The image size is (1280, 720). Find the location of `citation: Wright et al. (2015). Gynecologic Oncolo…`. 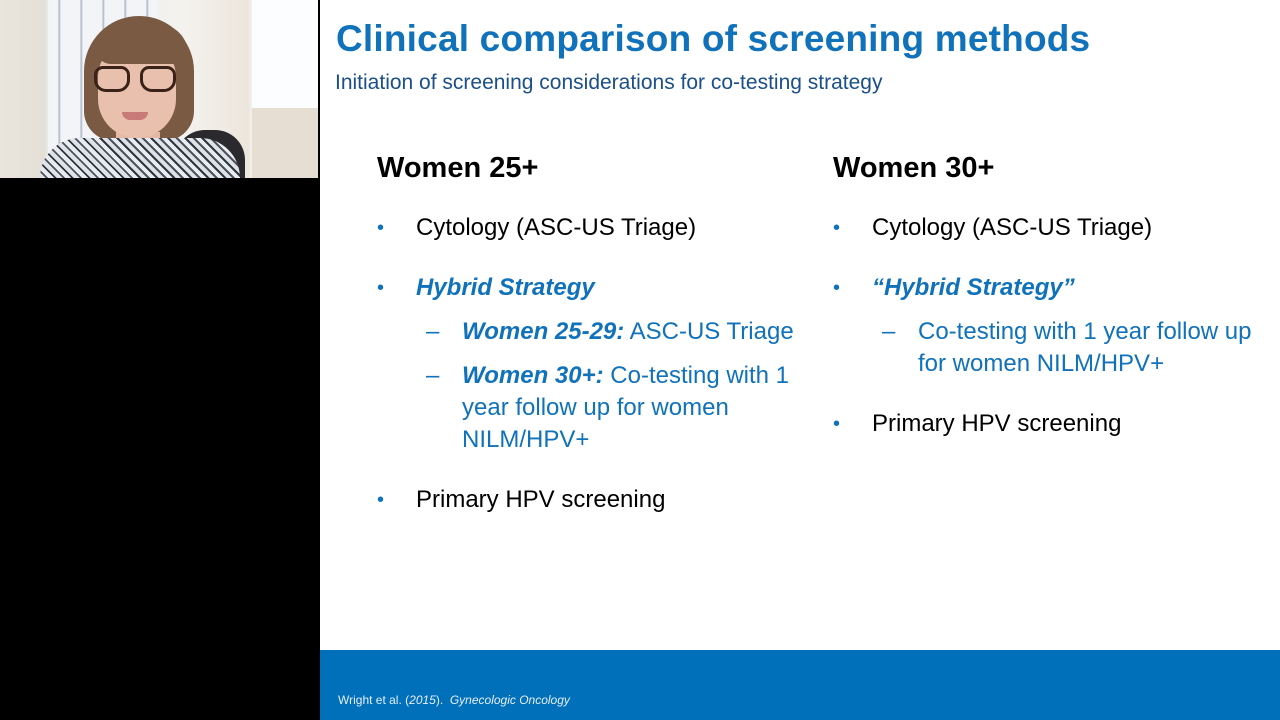

citation: Wright et al. (2015). Gynecologic Oncolo… is located at coordinates (454, 700).